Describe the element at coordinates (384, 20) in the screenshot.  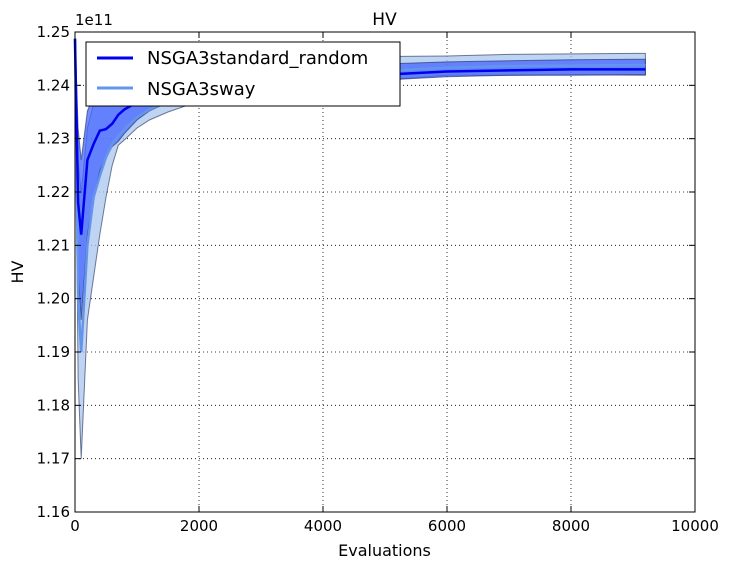
I see `chart-title: HV` at that location.